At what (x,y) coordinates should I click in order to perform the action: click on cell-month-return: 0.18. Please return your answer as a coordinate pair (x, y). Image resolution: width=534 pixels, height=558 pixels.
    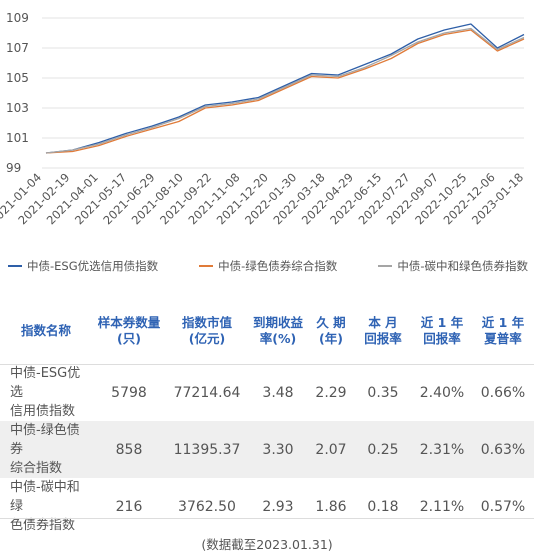
    Looking at the image, I should click on (383, 506).